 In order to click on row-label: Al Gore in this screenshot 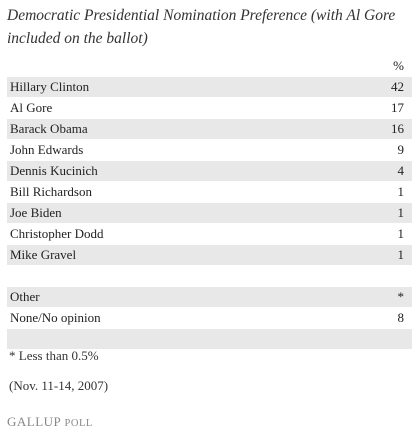, I will do `click(31, 107)`.